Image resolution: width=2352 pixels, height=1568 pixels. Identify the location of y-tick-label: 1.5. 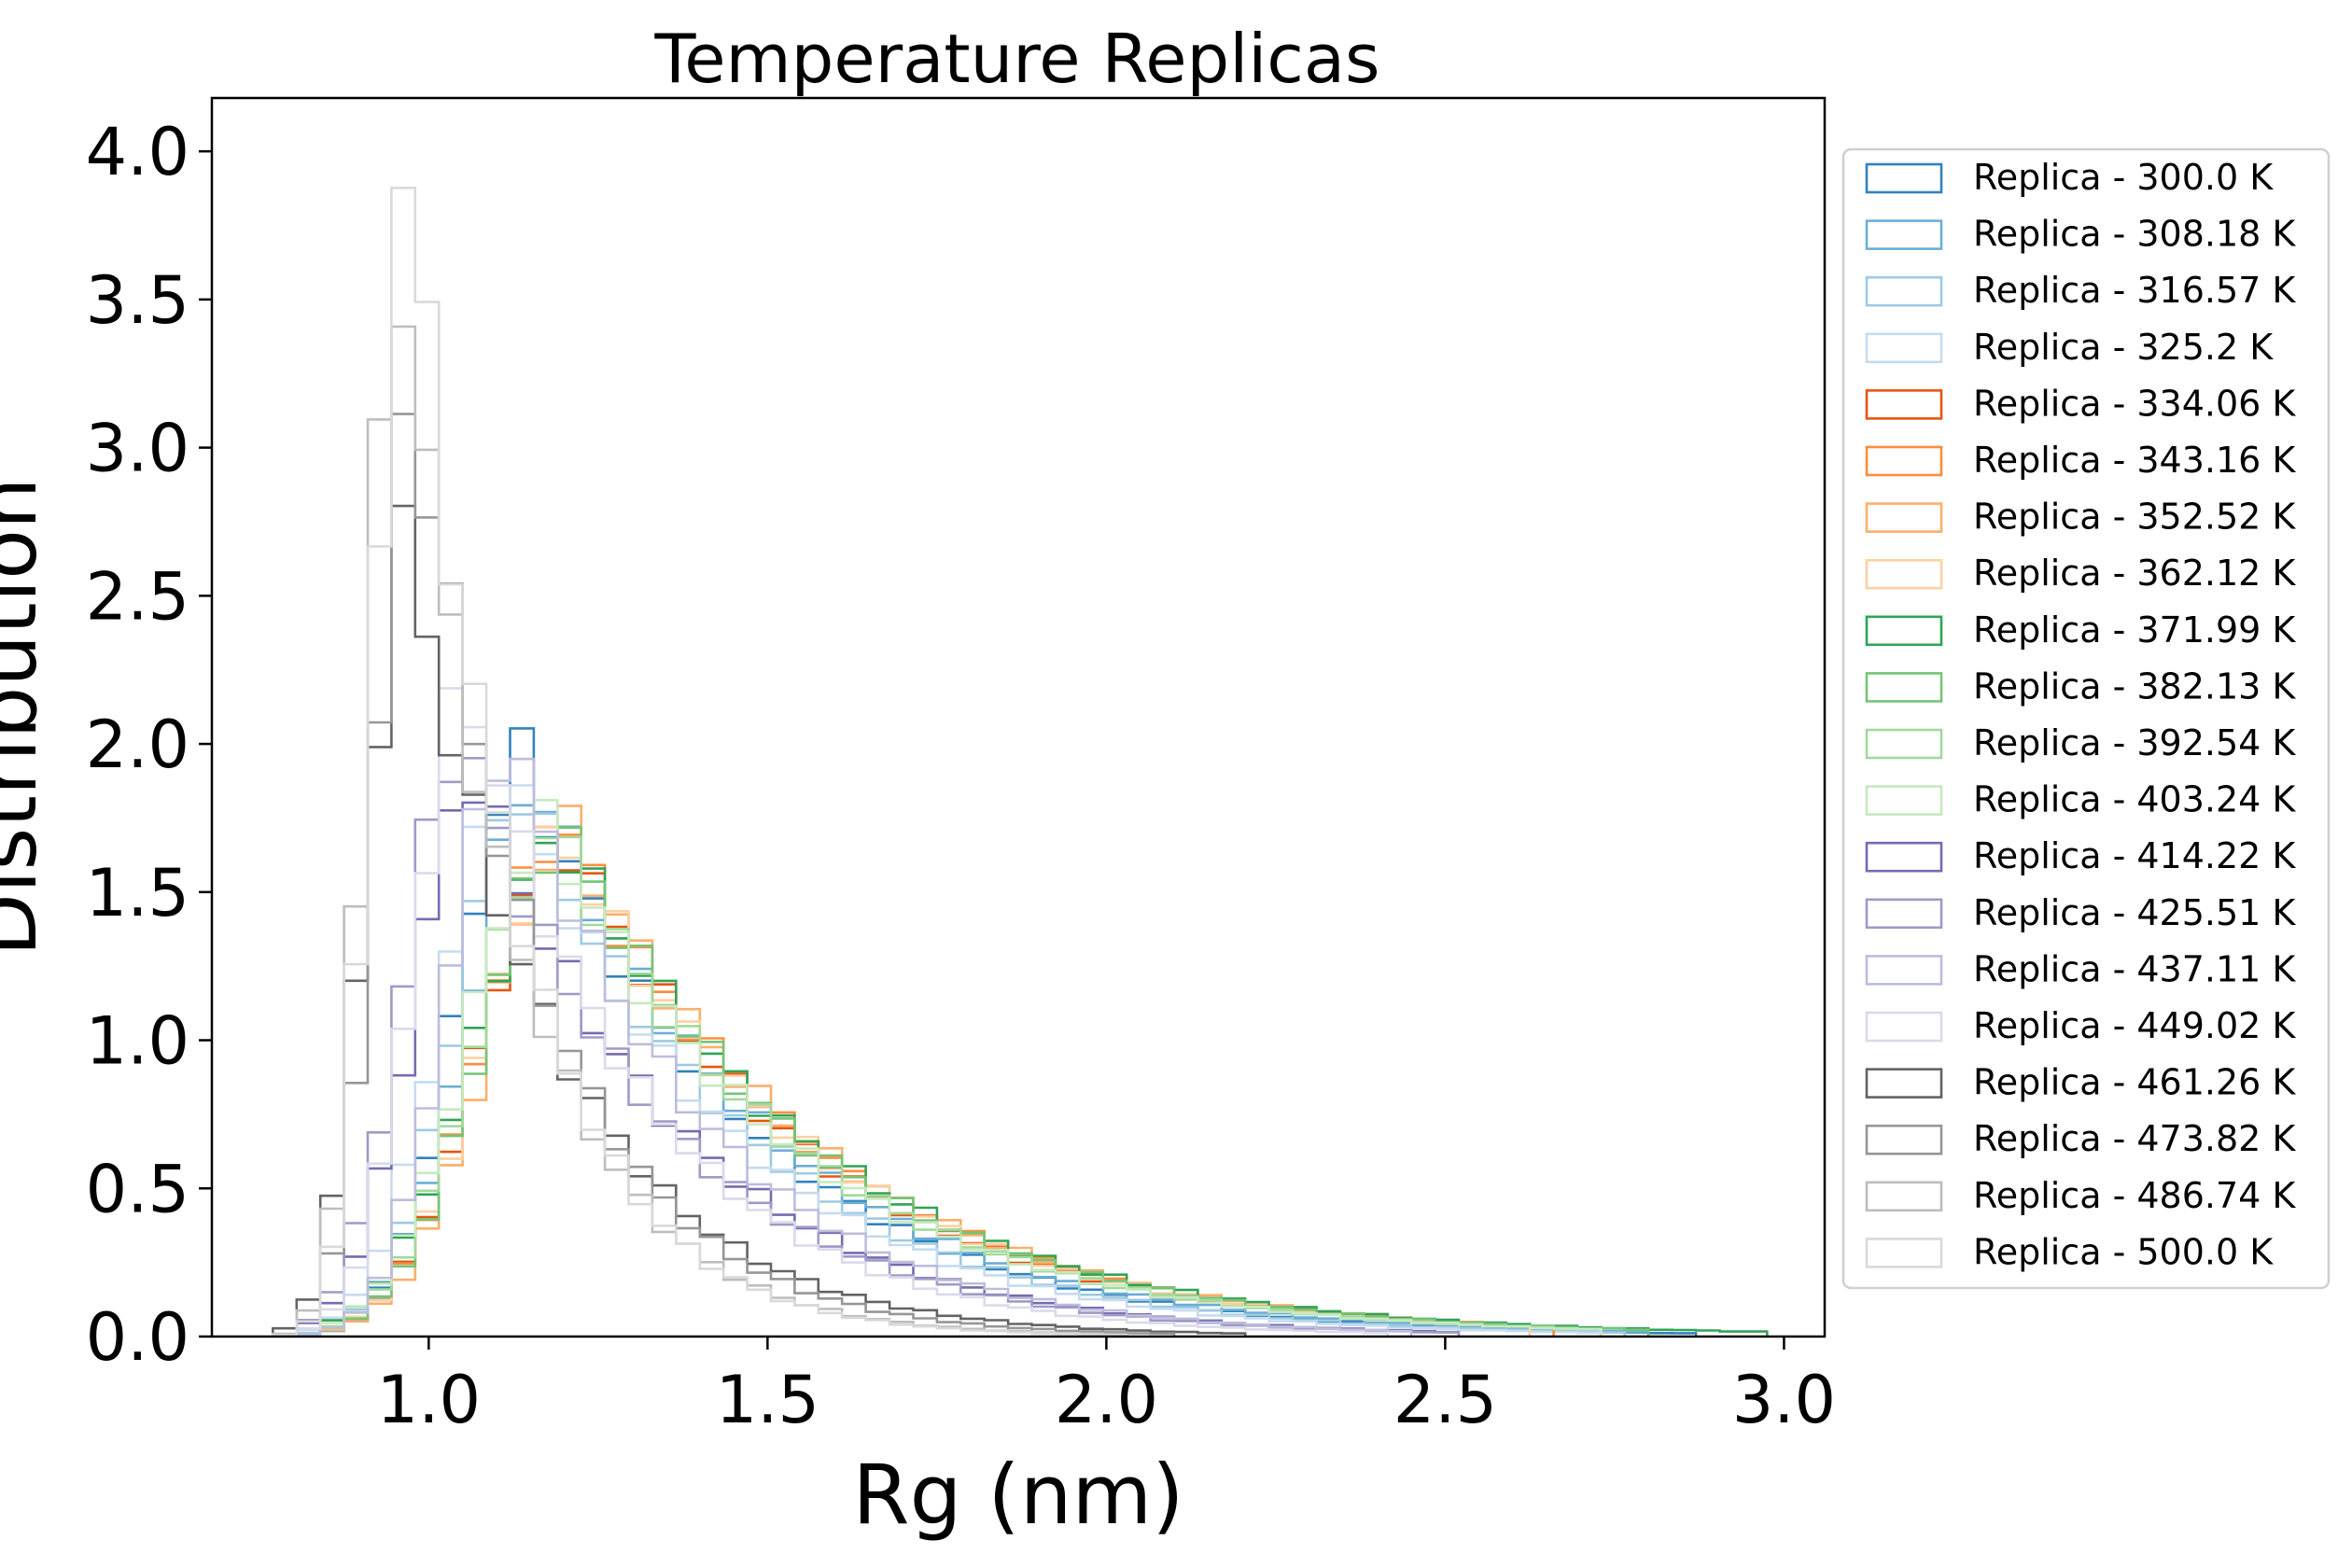
(137, 893).